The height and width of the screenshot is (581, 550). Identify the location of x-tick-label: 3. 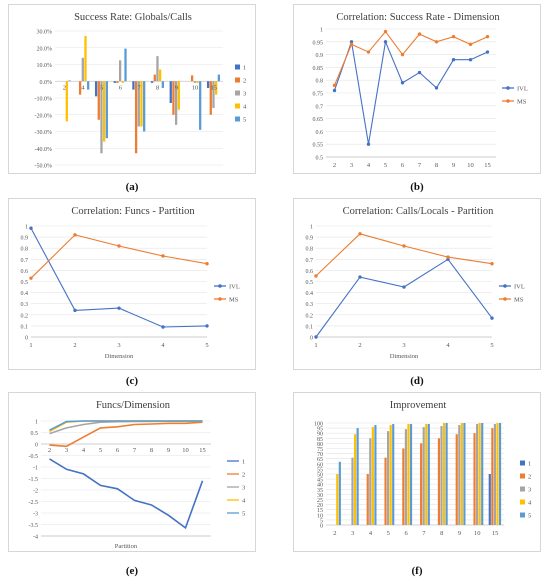
(118, 345).